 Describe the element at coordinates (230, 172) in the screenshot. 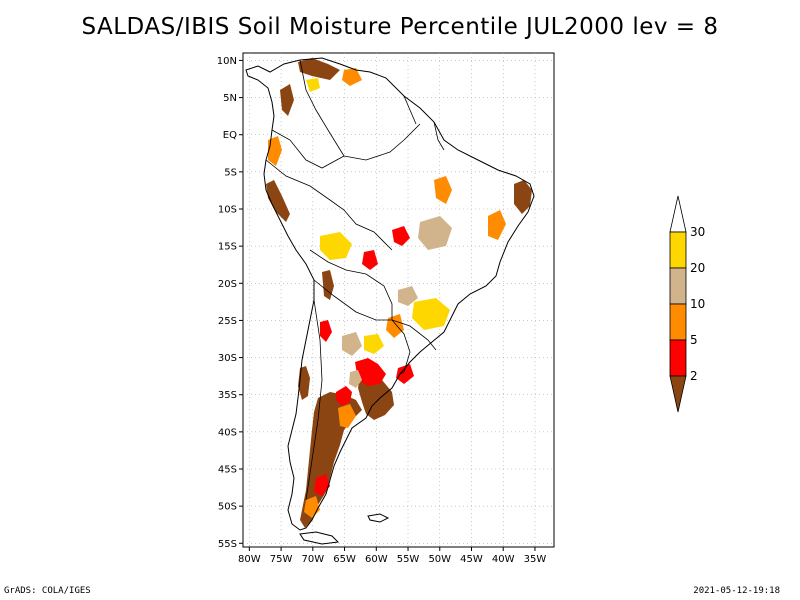

I see `lat-tick-label: 5S` at that location.